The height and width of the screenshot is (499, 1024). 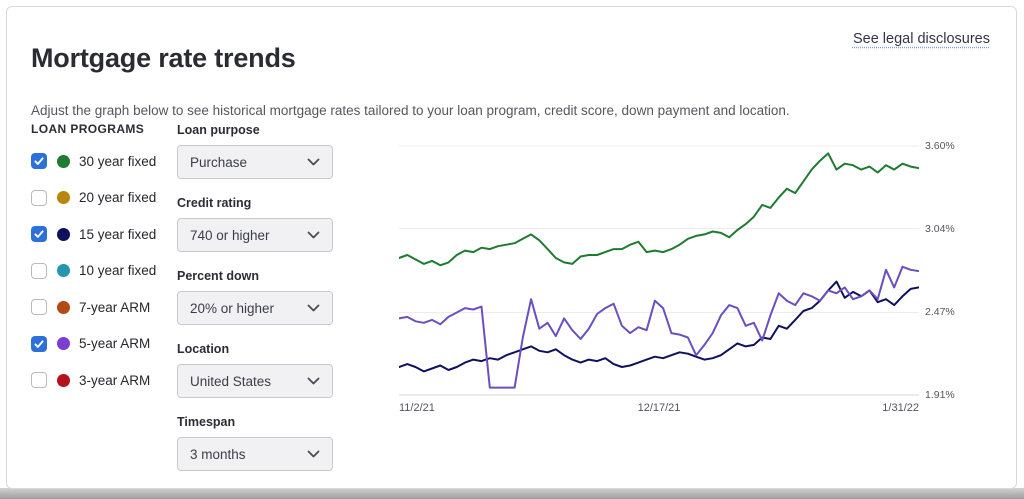 What do you see at coordinates (218, 454) in the screenshot?
I see `filter-select-value: 3 months` at bounding box center [218, 454].